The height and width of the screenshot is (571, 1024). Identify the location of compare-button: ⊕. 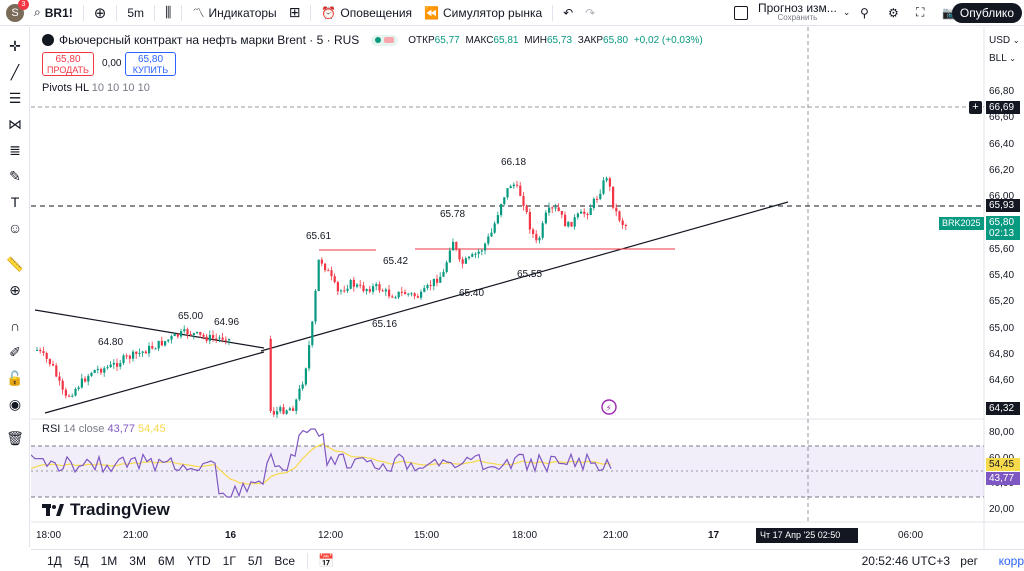
(100, 13).